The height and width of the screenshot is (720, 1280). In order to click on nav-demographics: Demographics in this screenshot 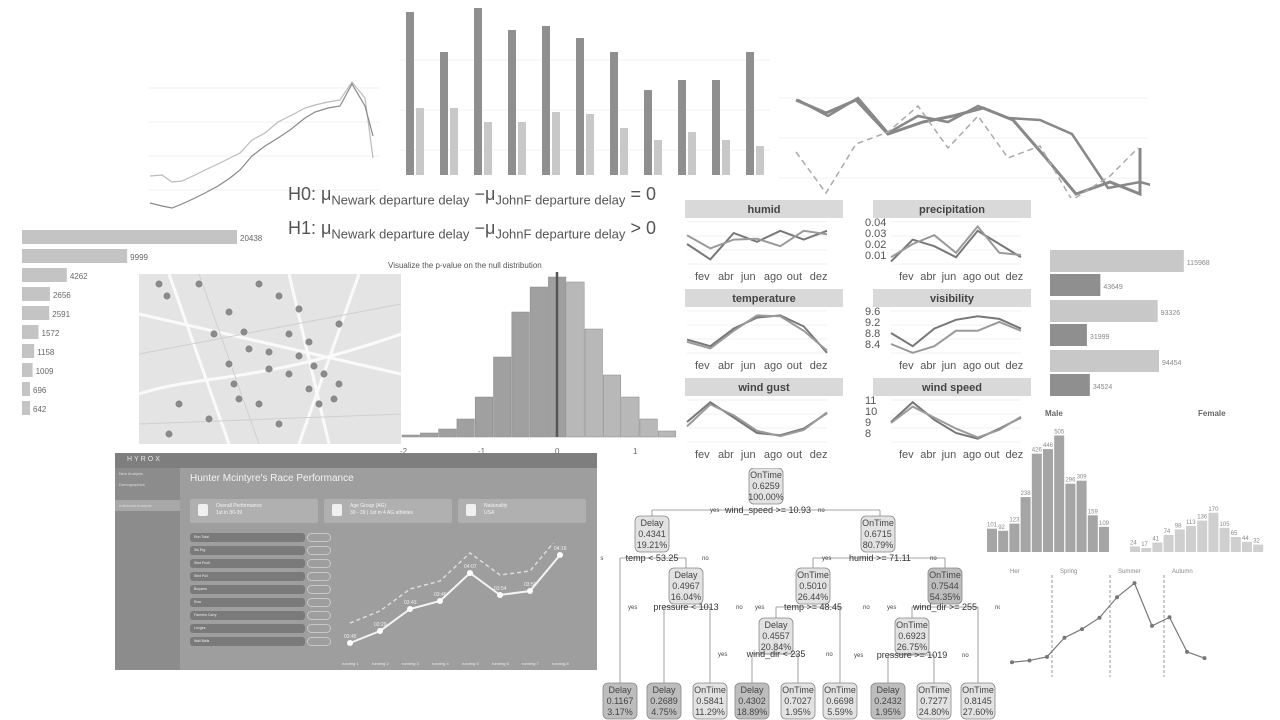, I will do `click(132, 484)`.